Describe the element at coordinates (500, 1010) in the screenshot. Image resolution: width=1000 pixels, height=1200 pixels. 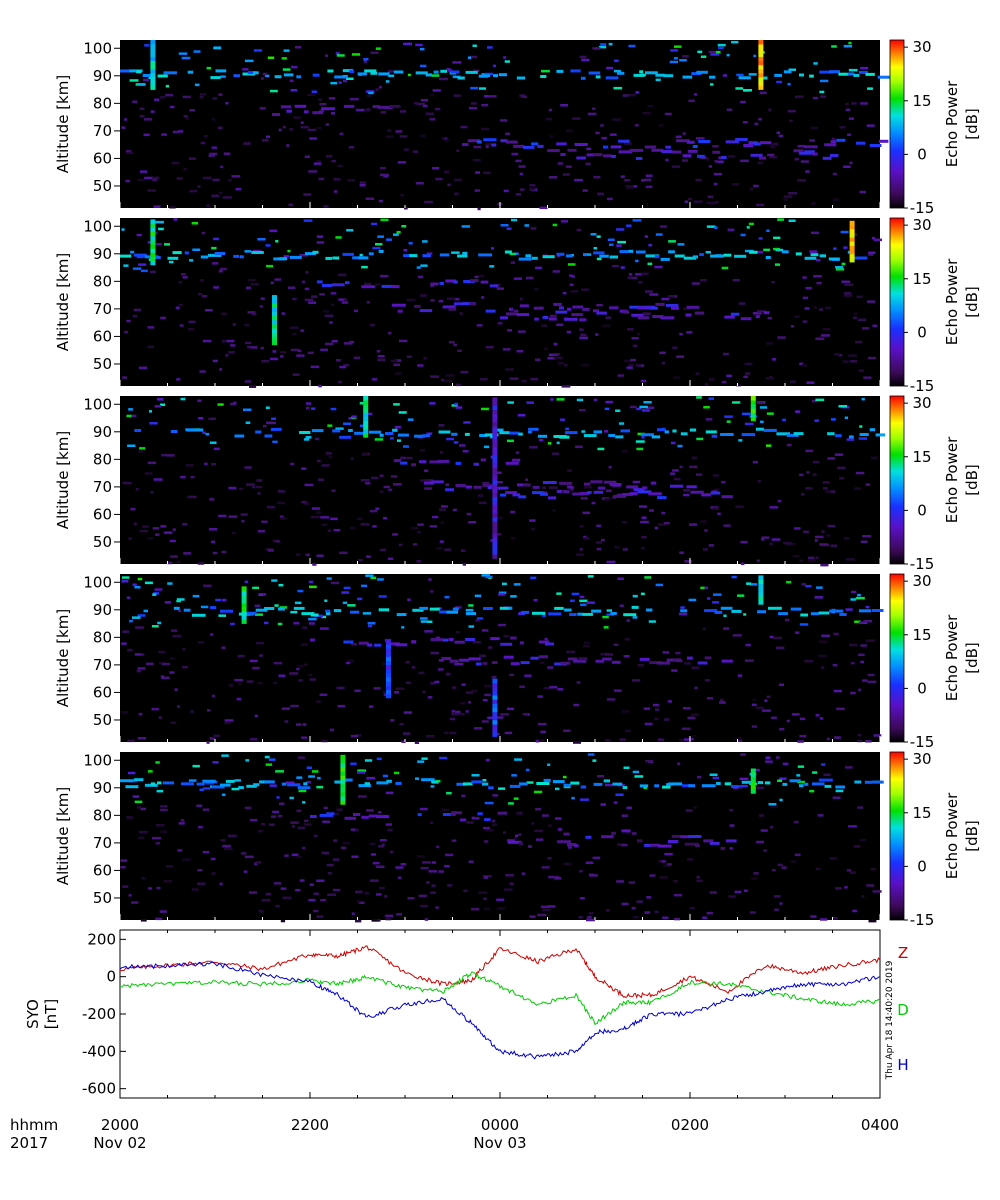
I see `series-line-h` at that location.